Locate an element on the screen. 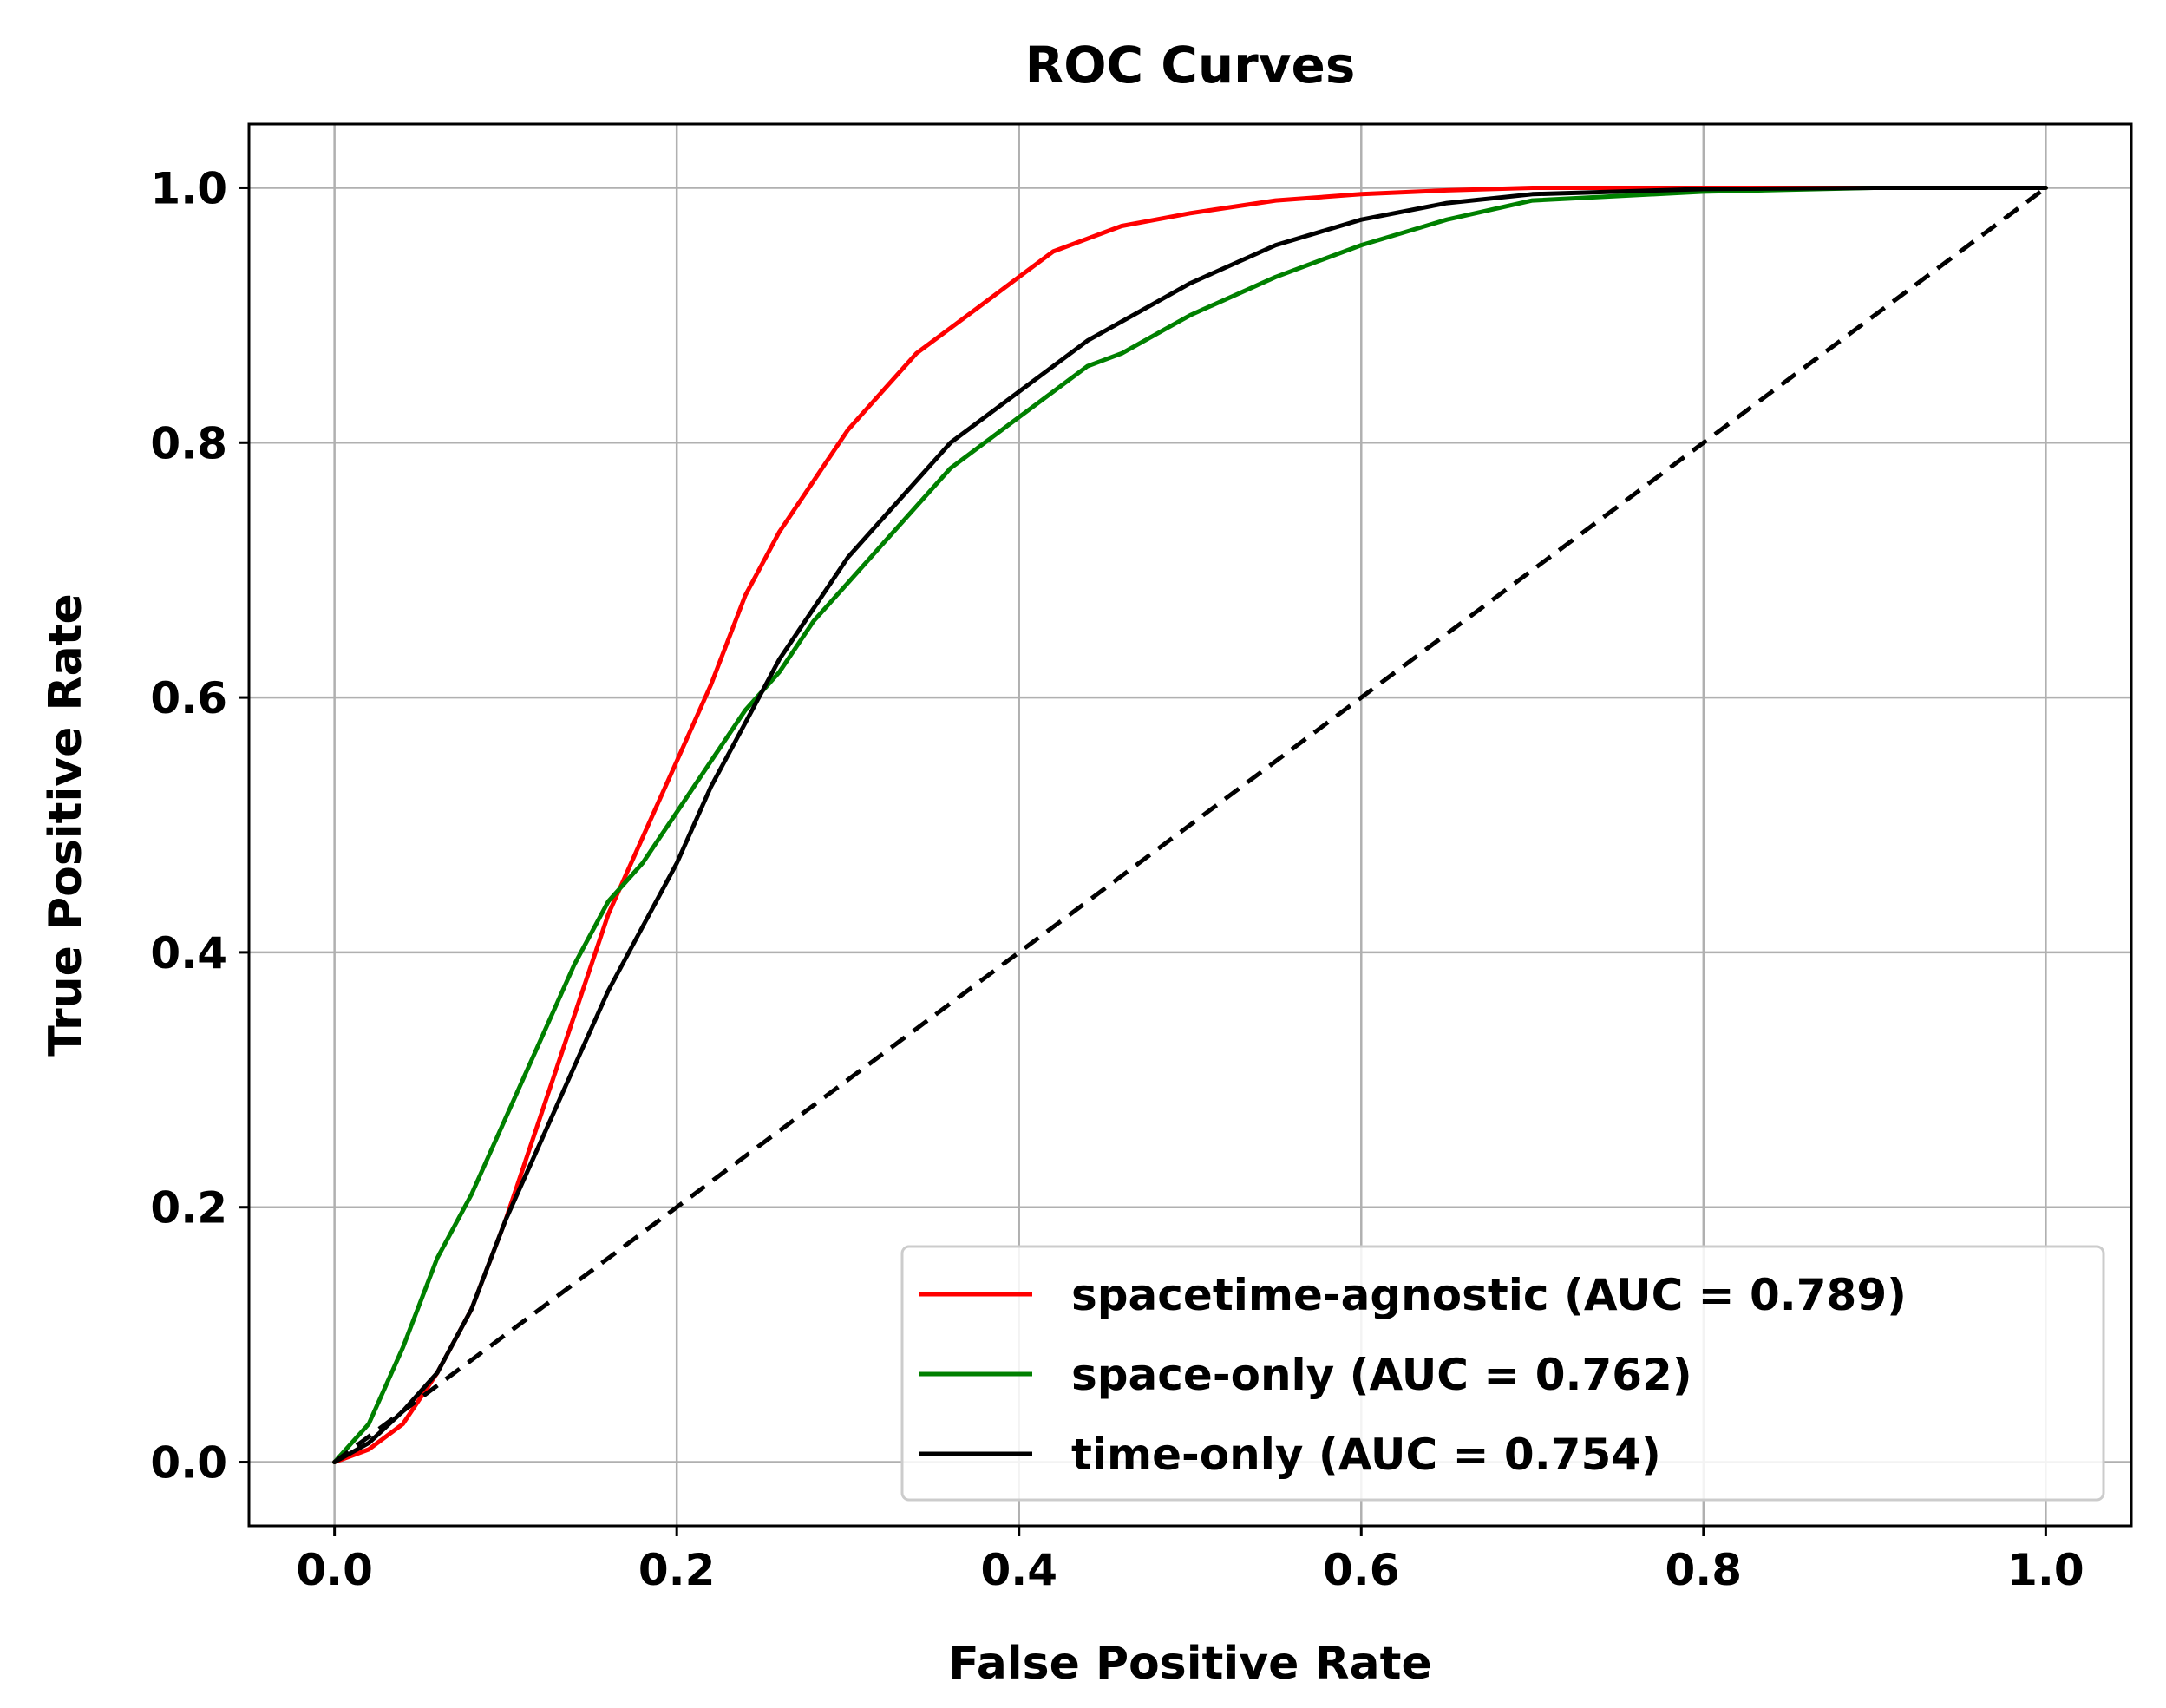  legend-label: time-only (AUC = 0.754) is located at coordinates (1366, 1455).